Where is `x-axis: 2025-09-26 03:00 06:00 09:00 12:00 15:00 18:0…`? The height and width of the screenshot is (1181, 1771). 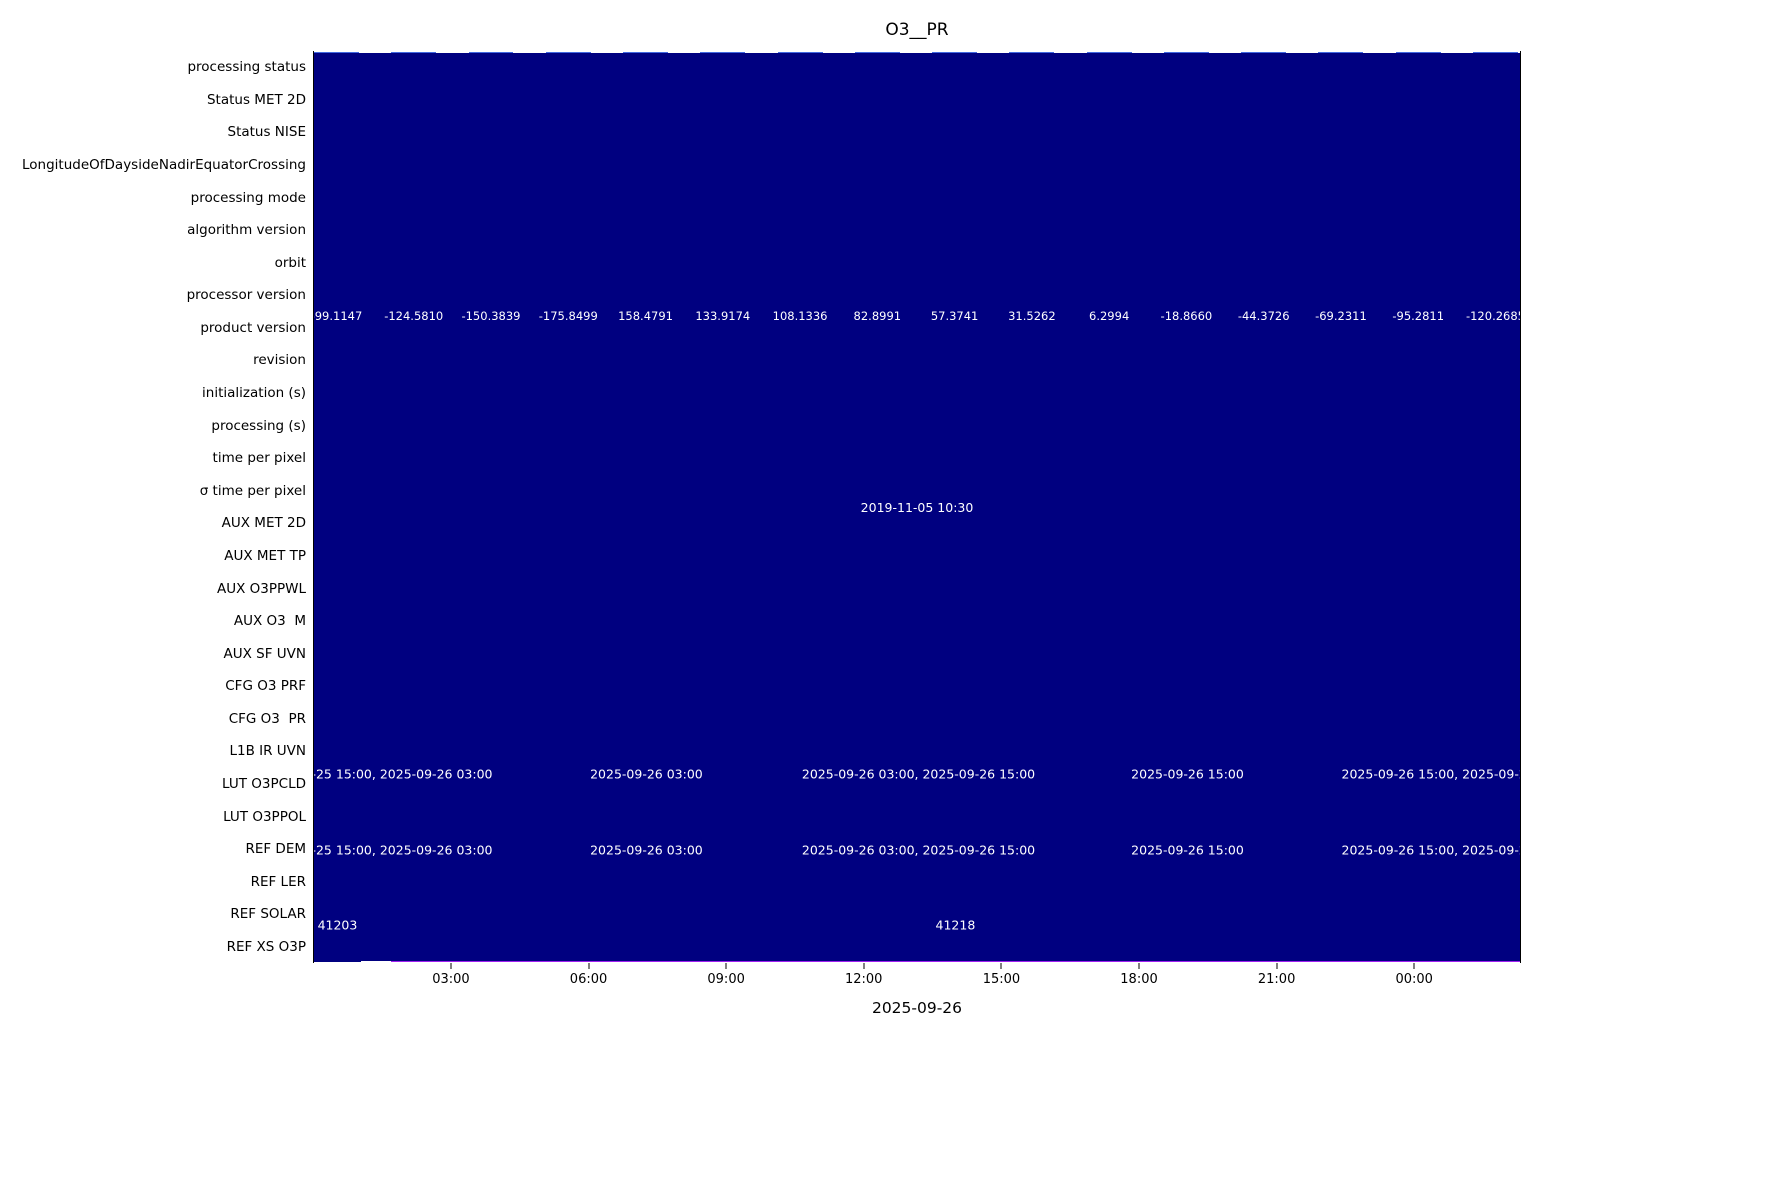 x-axis: 2025-09-26 03:00 06:00 09:00 12:00 15:00 18:0… is located at coordinates (917, 998).